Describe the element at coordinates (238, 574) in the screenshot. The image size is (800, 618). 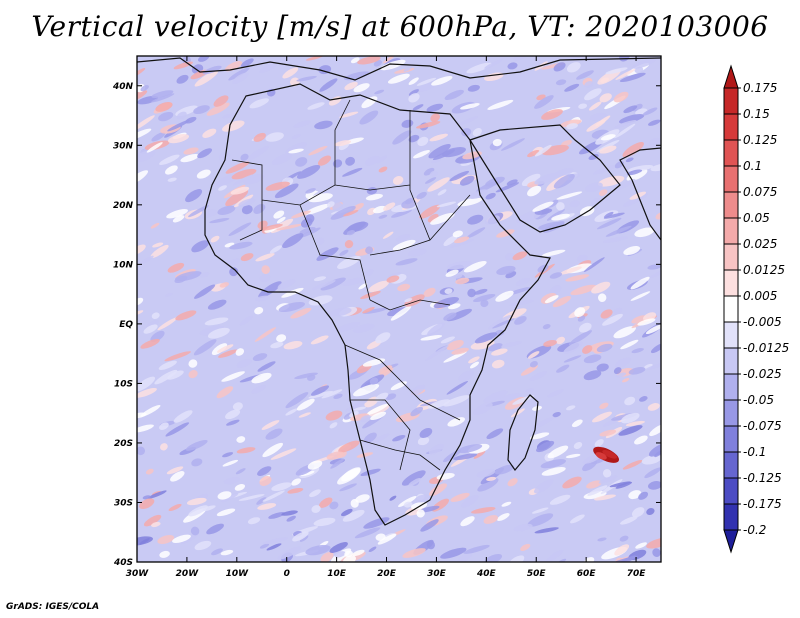
I see `x-tick-label: 10W` at that location.